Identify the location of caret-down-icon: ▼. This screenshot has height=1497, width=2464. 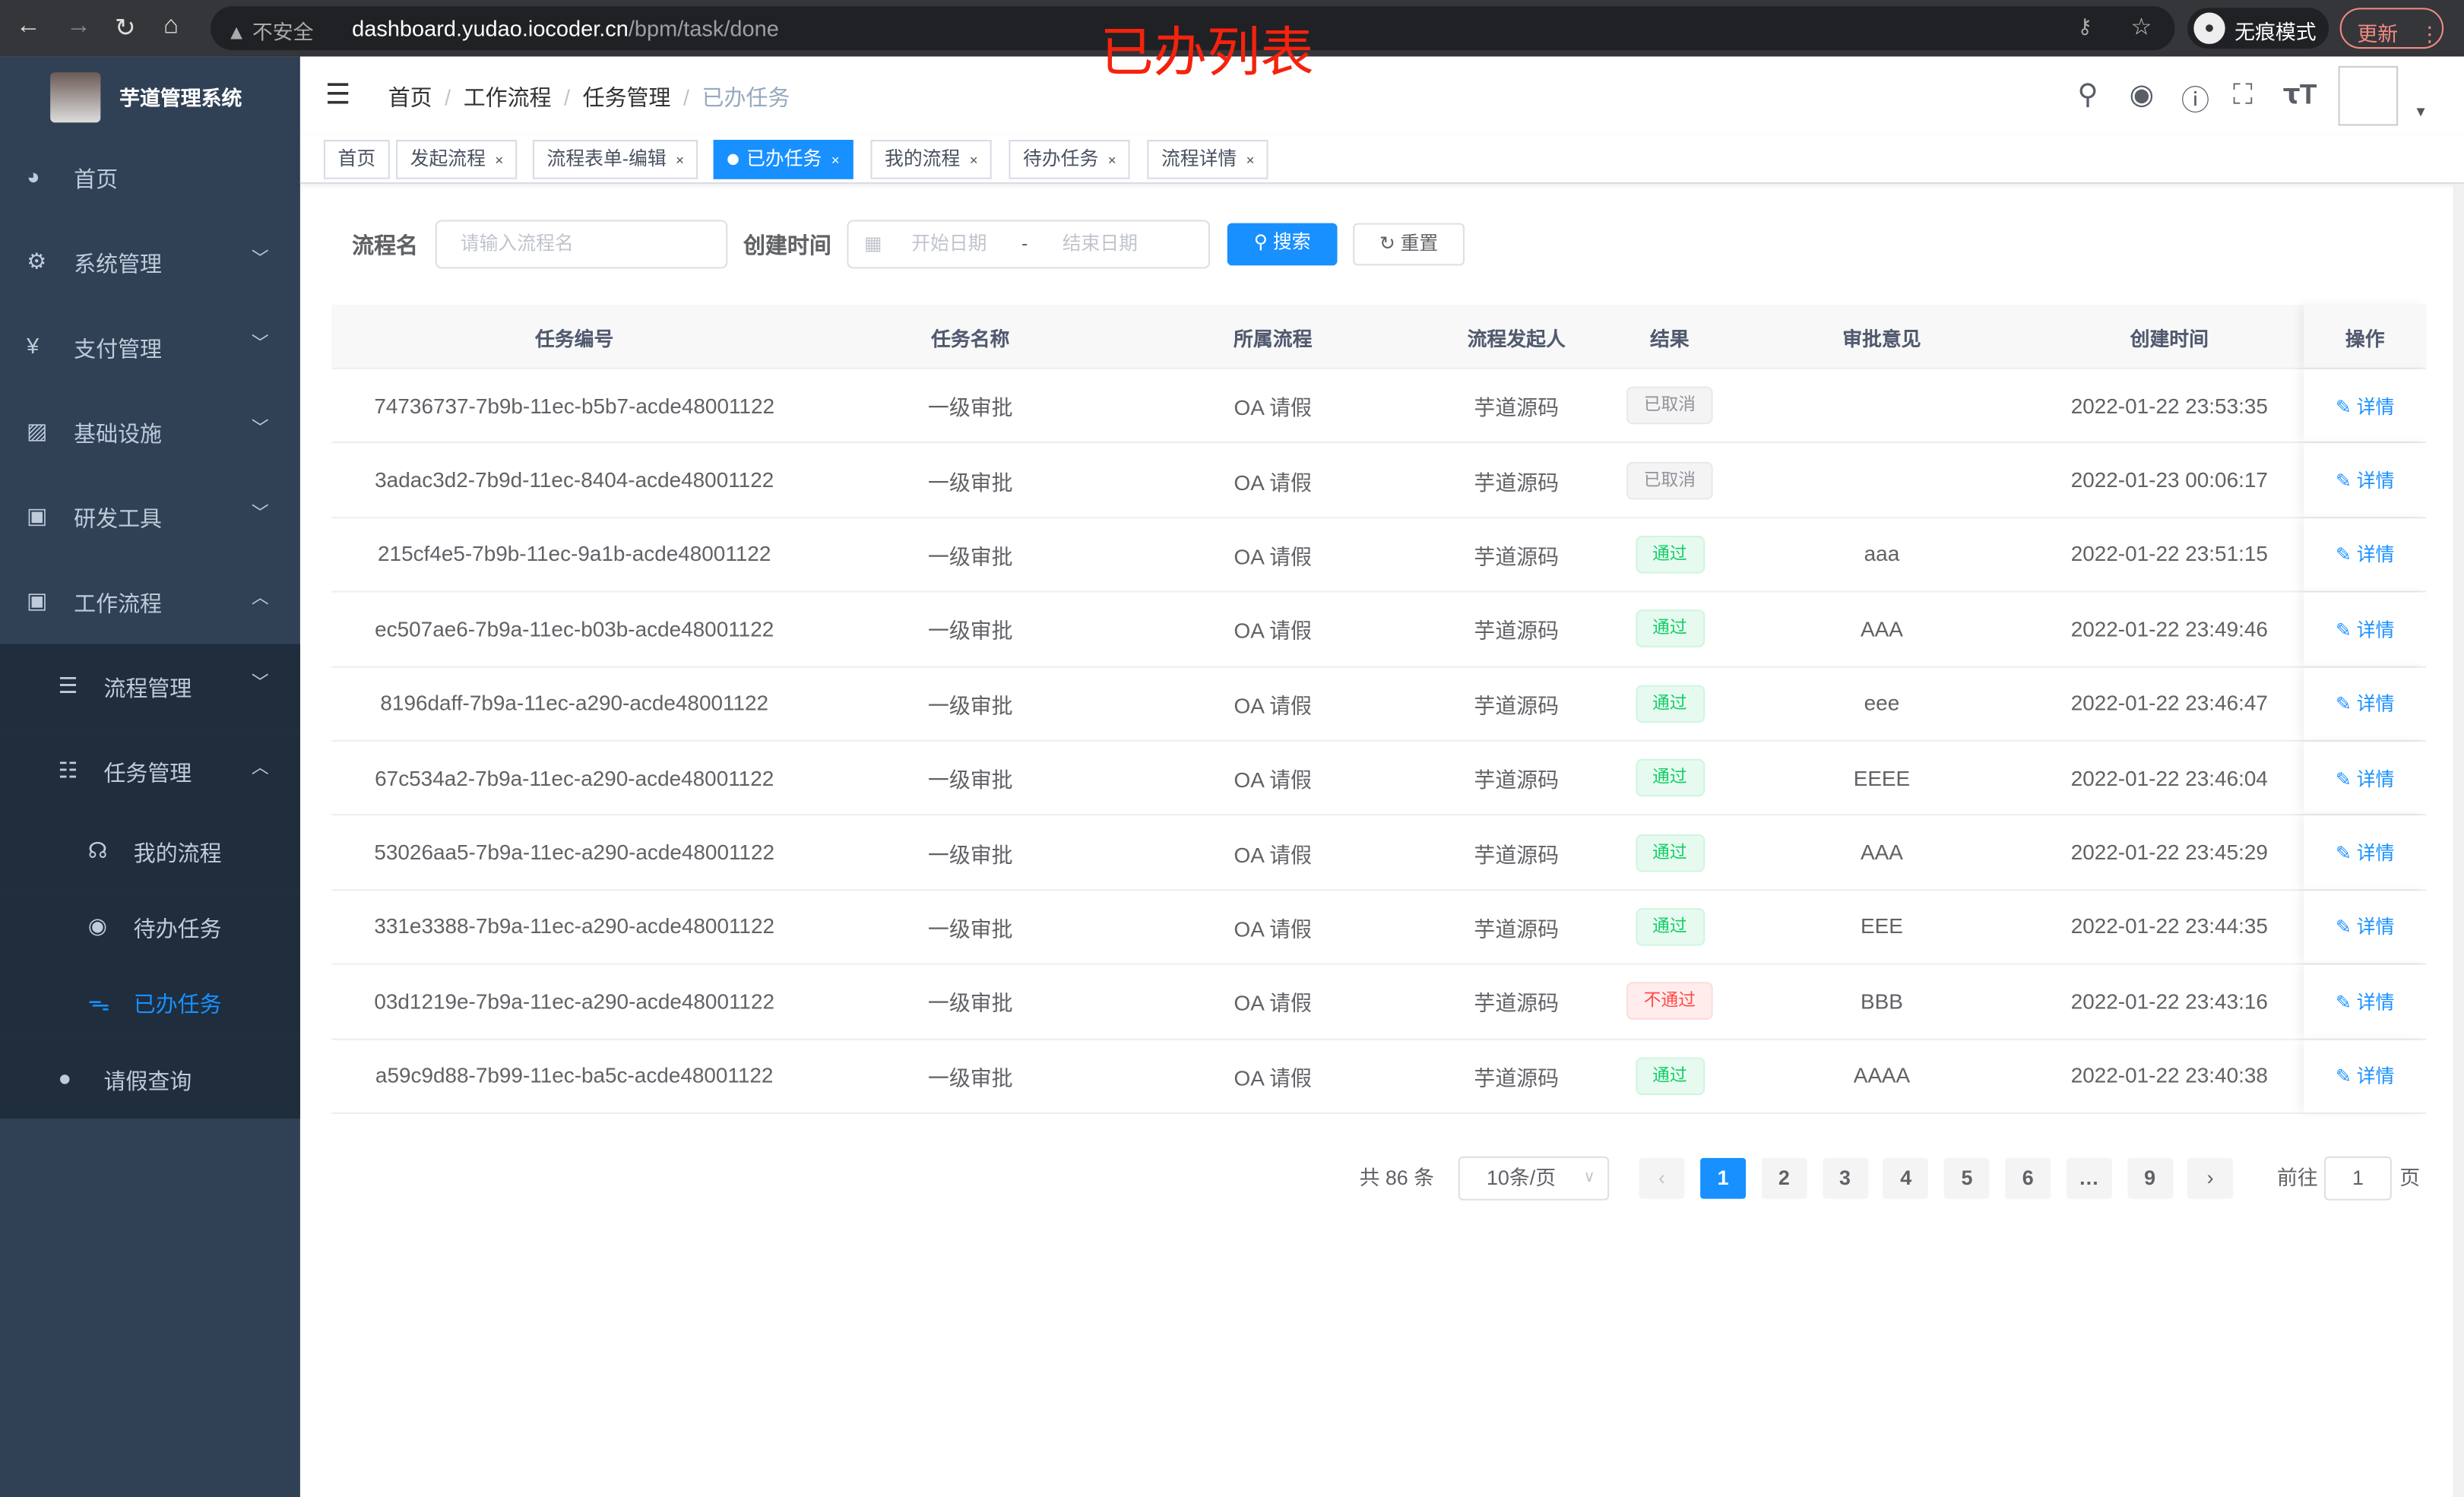
(2420, 112).